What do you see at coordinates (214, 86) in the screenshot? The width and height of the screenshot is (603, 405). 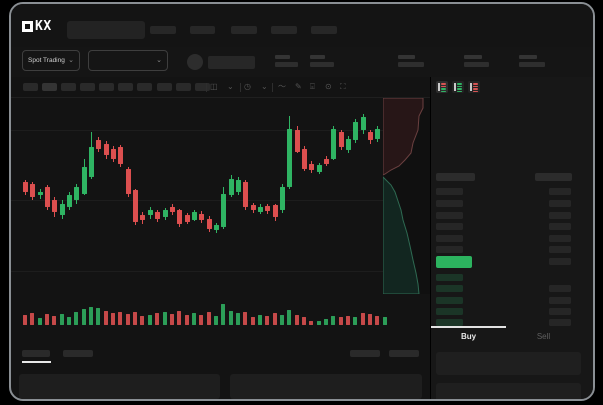 I see `chart-type-icon: ◫` at bounding box center [214, 86].